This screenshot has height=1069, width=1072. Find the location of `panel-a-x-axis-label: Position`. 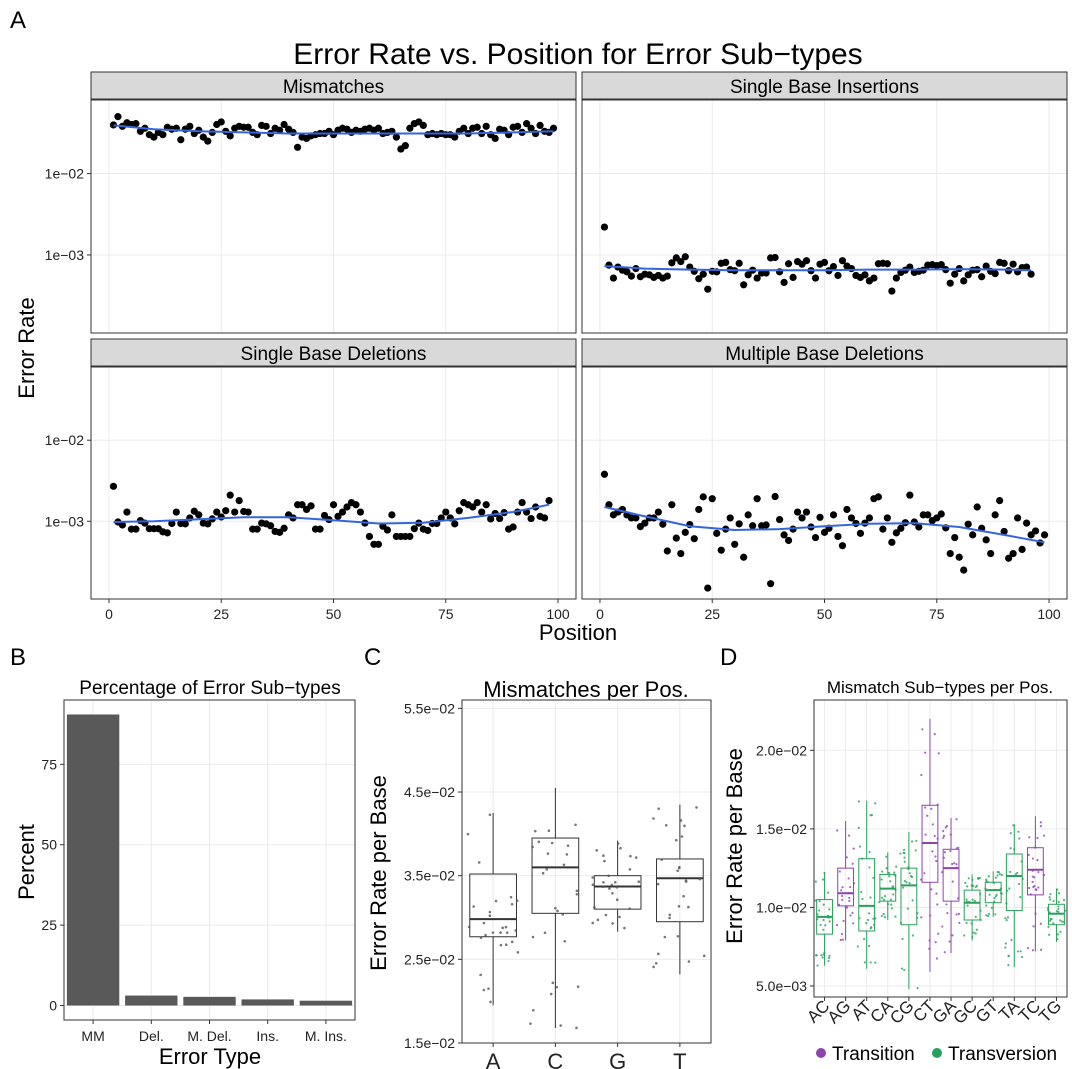

panel-a-x-axis-label: Position is located at coordinates (578, 632).